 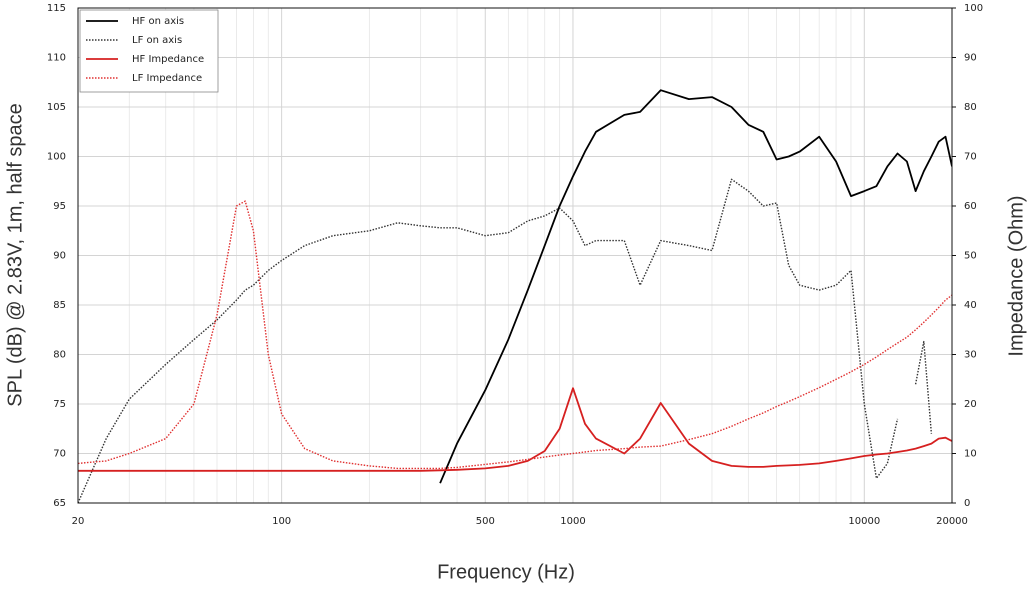 I want to click on legend-label: HF on axis, so click(x=158, y=21).